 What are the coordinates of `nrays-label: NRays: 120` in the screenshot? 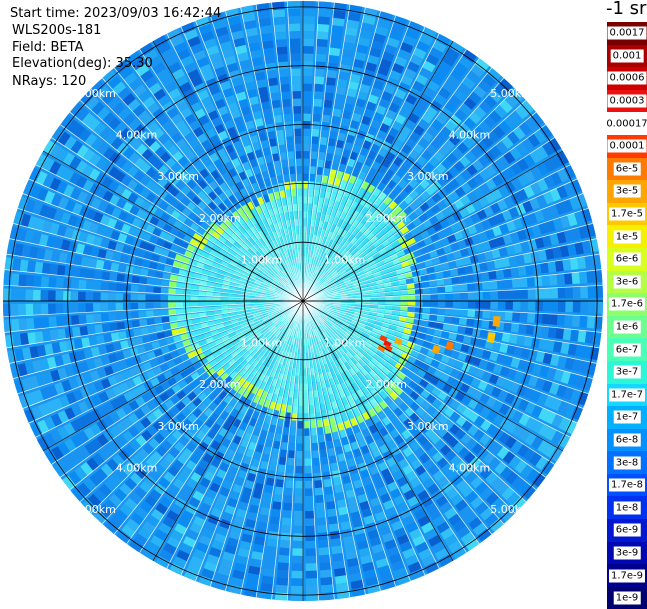 It's located at (49, 81).